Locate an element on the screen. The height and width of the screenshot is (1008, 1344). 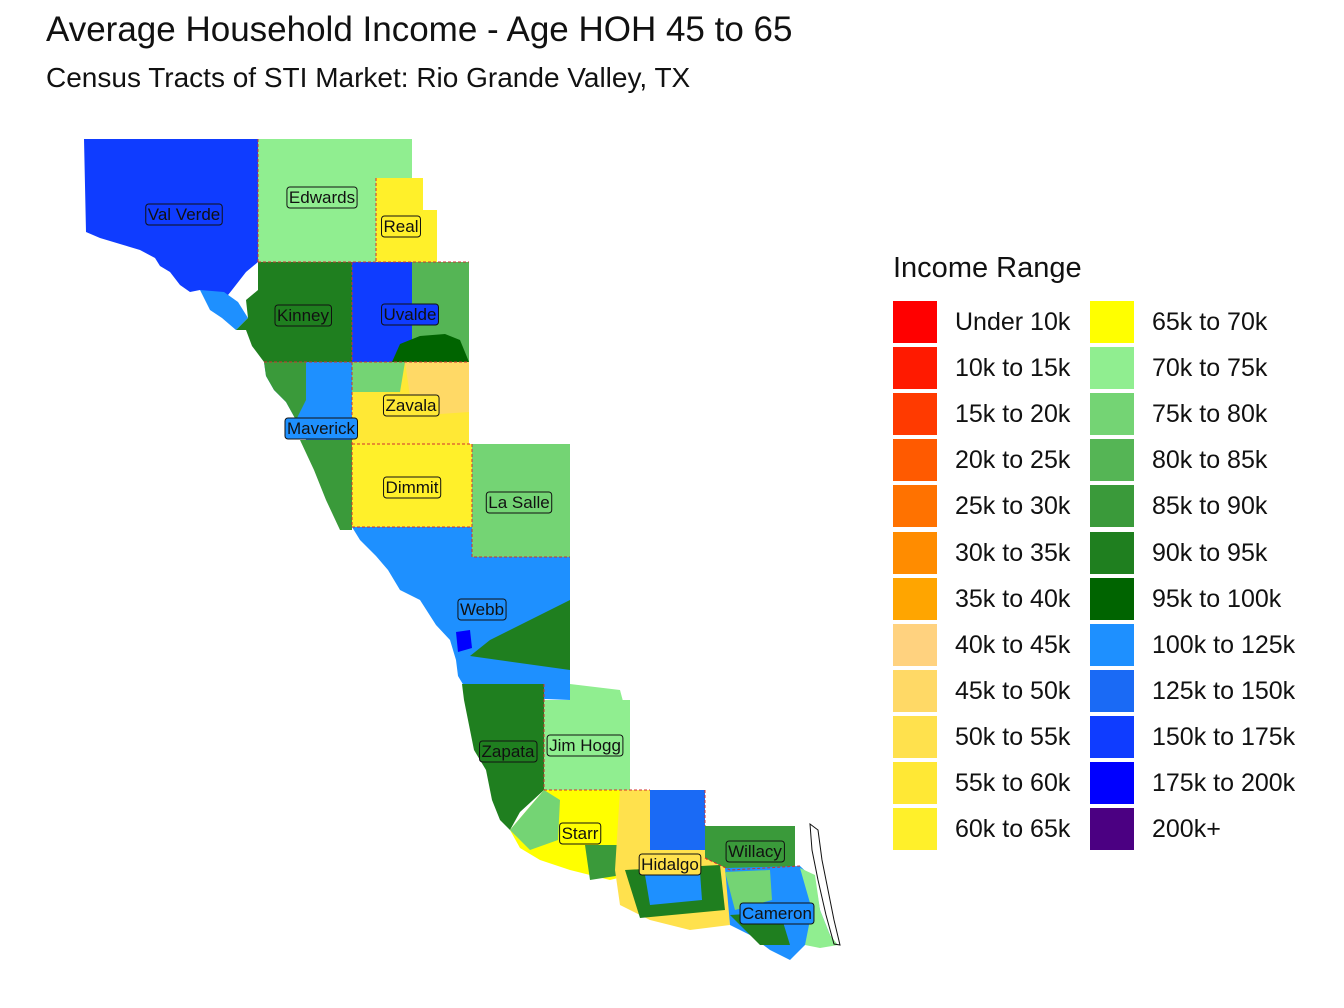
legend-label: 35k to 40k is located at coordinates (1013, 598).